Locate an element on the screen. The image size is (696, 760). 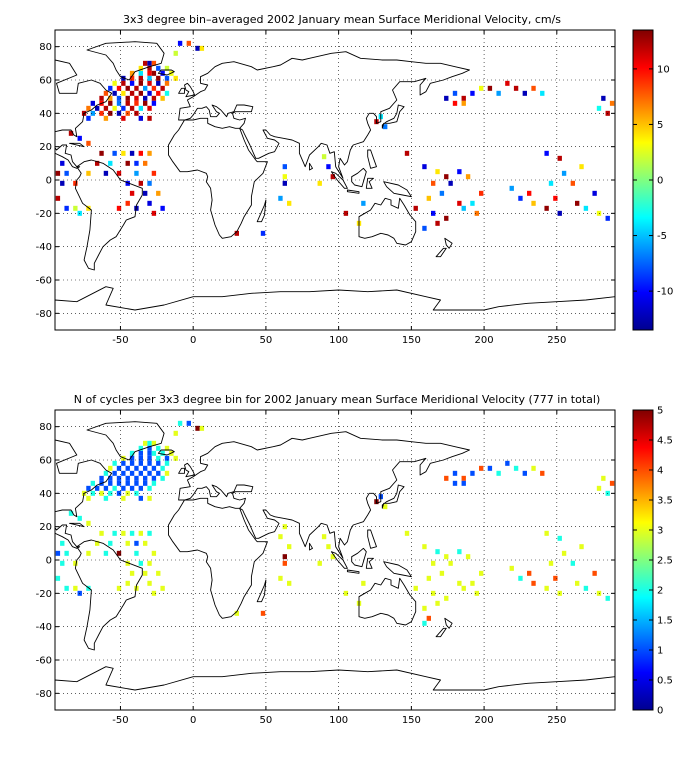
x-tick-label: 150 is located at coordinates (411, 340).